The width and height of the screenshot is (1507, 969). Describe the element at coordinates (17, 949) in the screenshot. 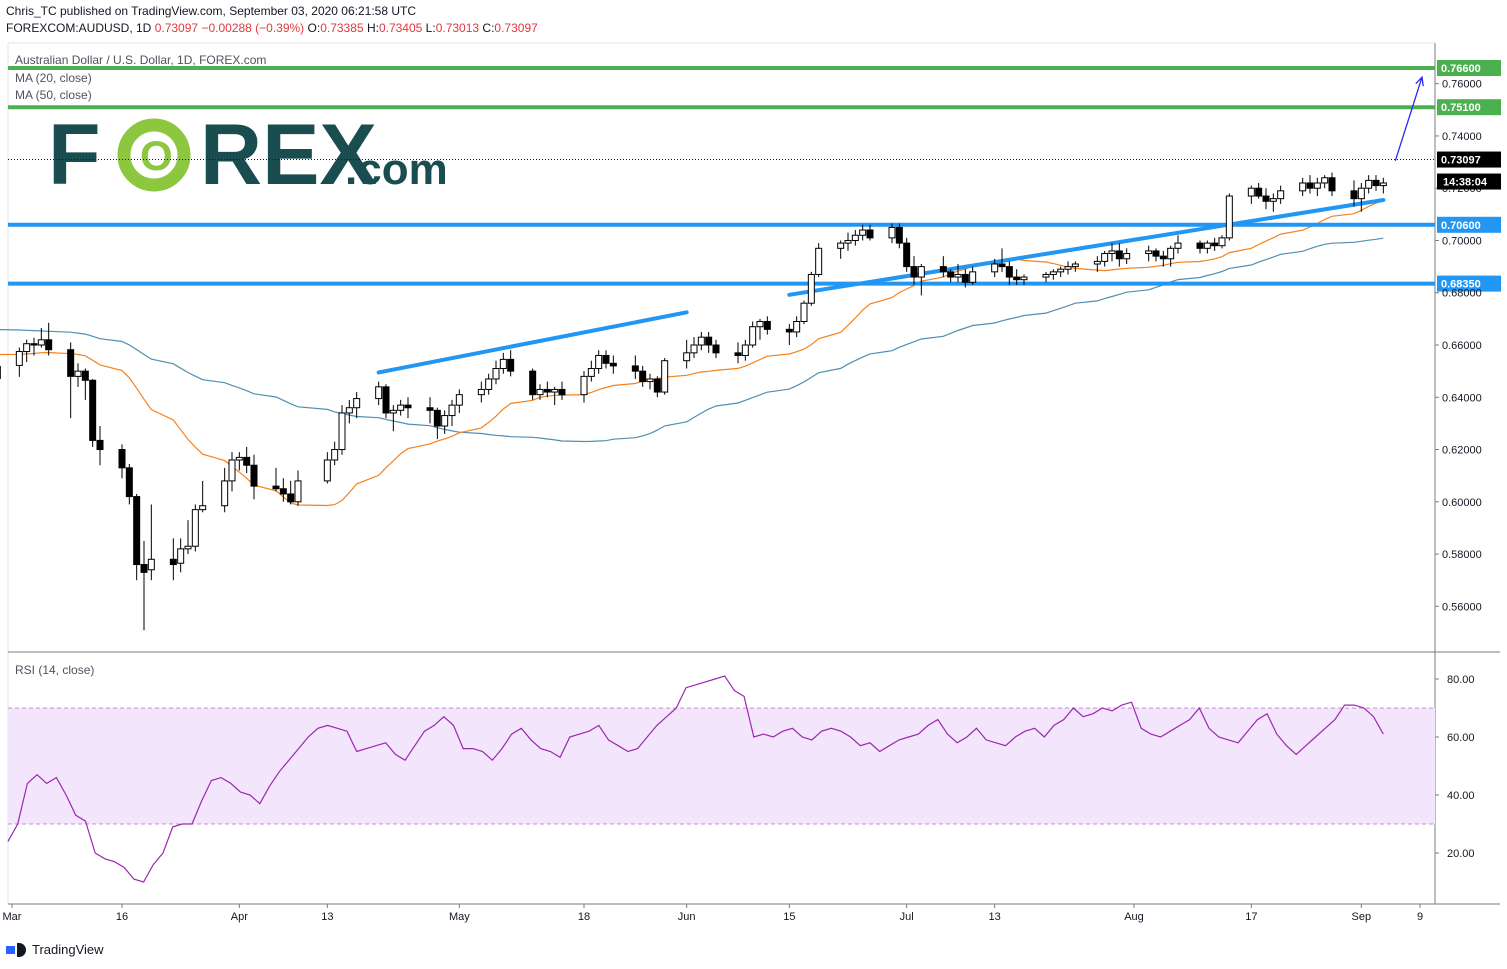

I see `tradingview-logo-icon` at that location.